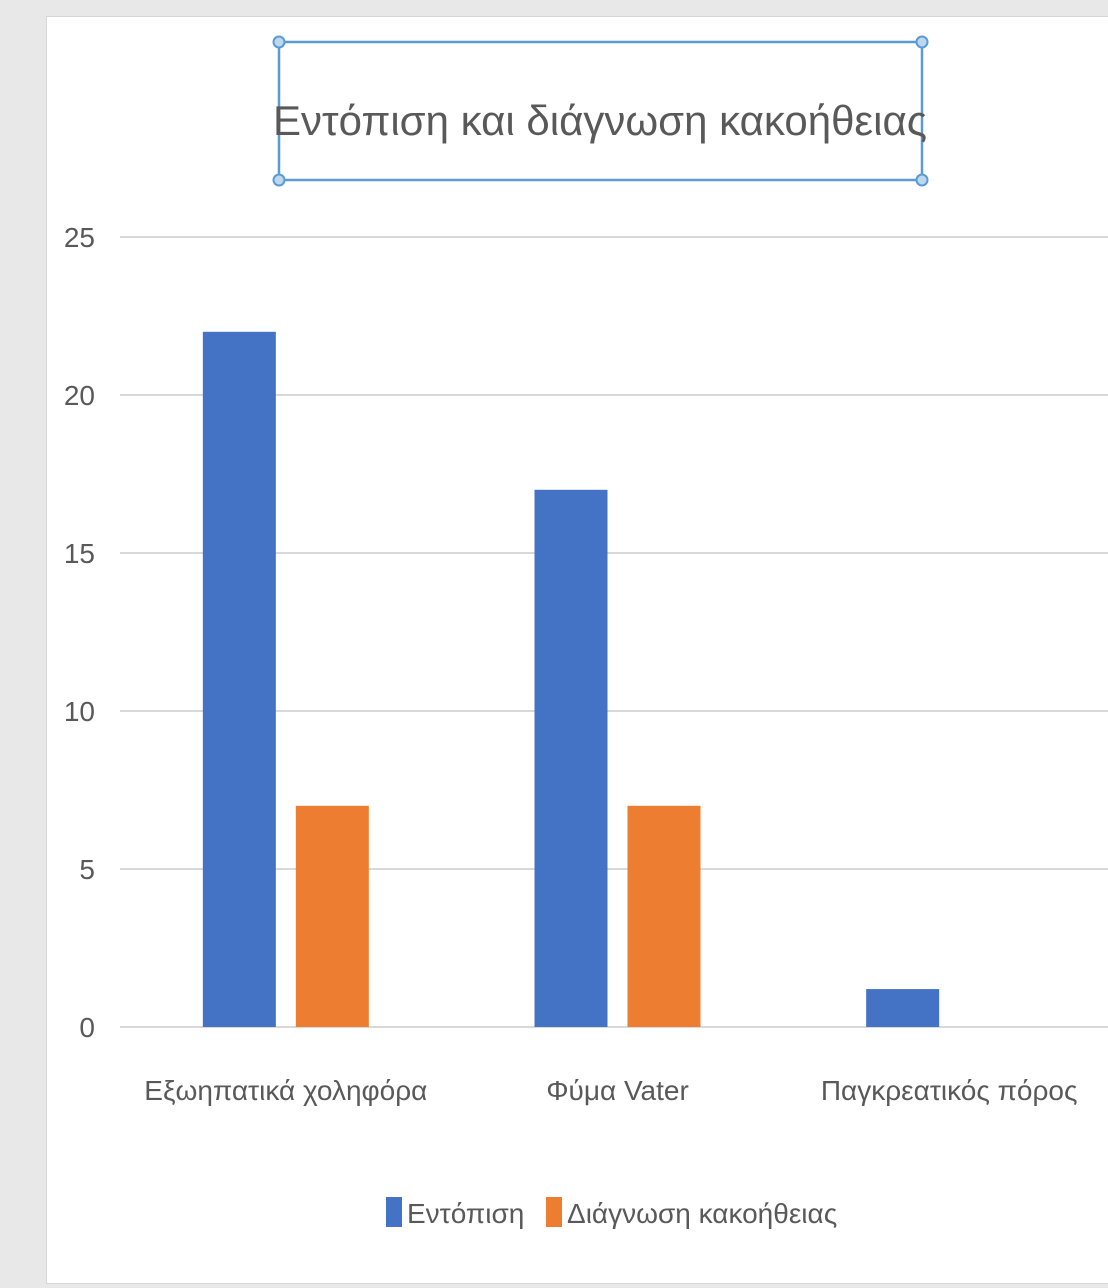 Image resolution: width=1108 pixels, height=1288 pixels. I want to click on category-label: Εξωηπατικά χοληφόρα, so click(285, 1090).